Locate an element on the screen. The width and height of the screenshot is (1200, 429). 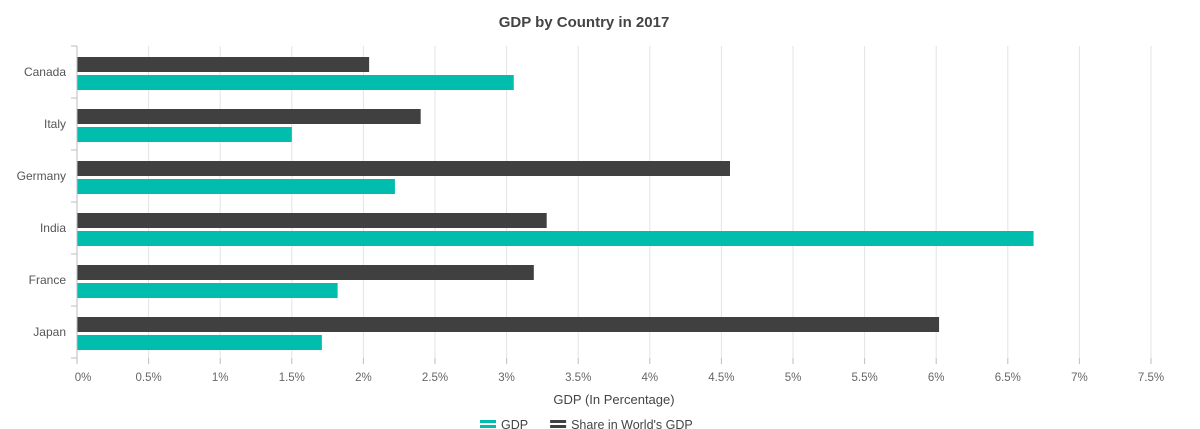
legend-item: GDP is located at coordinates (504, 423).